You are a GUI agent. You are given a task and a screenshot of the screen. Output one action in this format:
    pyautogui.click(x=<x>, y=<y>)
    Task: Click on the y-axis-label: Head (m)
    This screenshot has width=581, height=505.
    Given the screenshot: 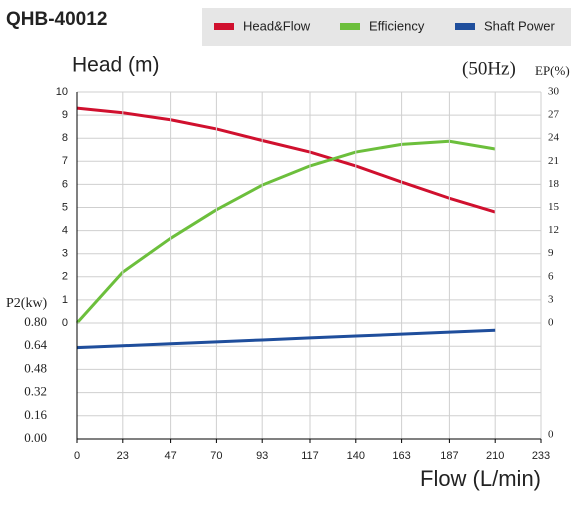 What is the action you would take?
    pyautogui.click(x=116, y=65)
    